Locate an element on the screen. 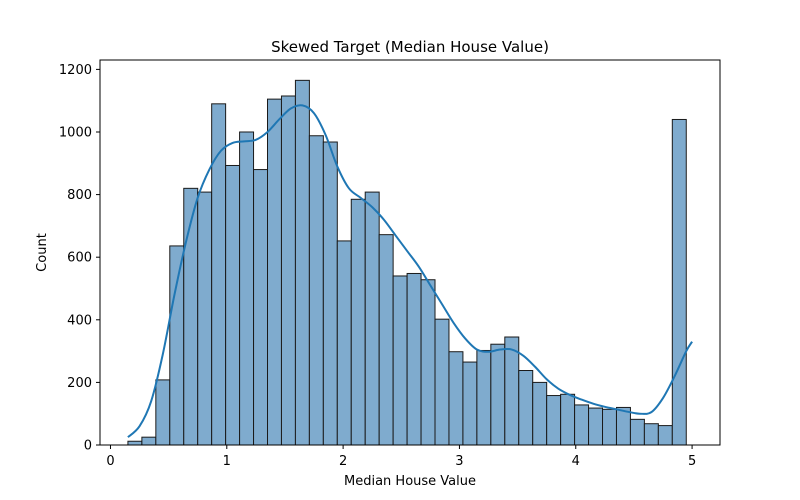 The image size is (800, 500). x-tick-label: 0 is located at coordinates (110, 461).